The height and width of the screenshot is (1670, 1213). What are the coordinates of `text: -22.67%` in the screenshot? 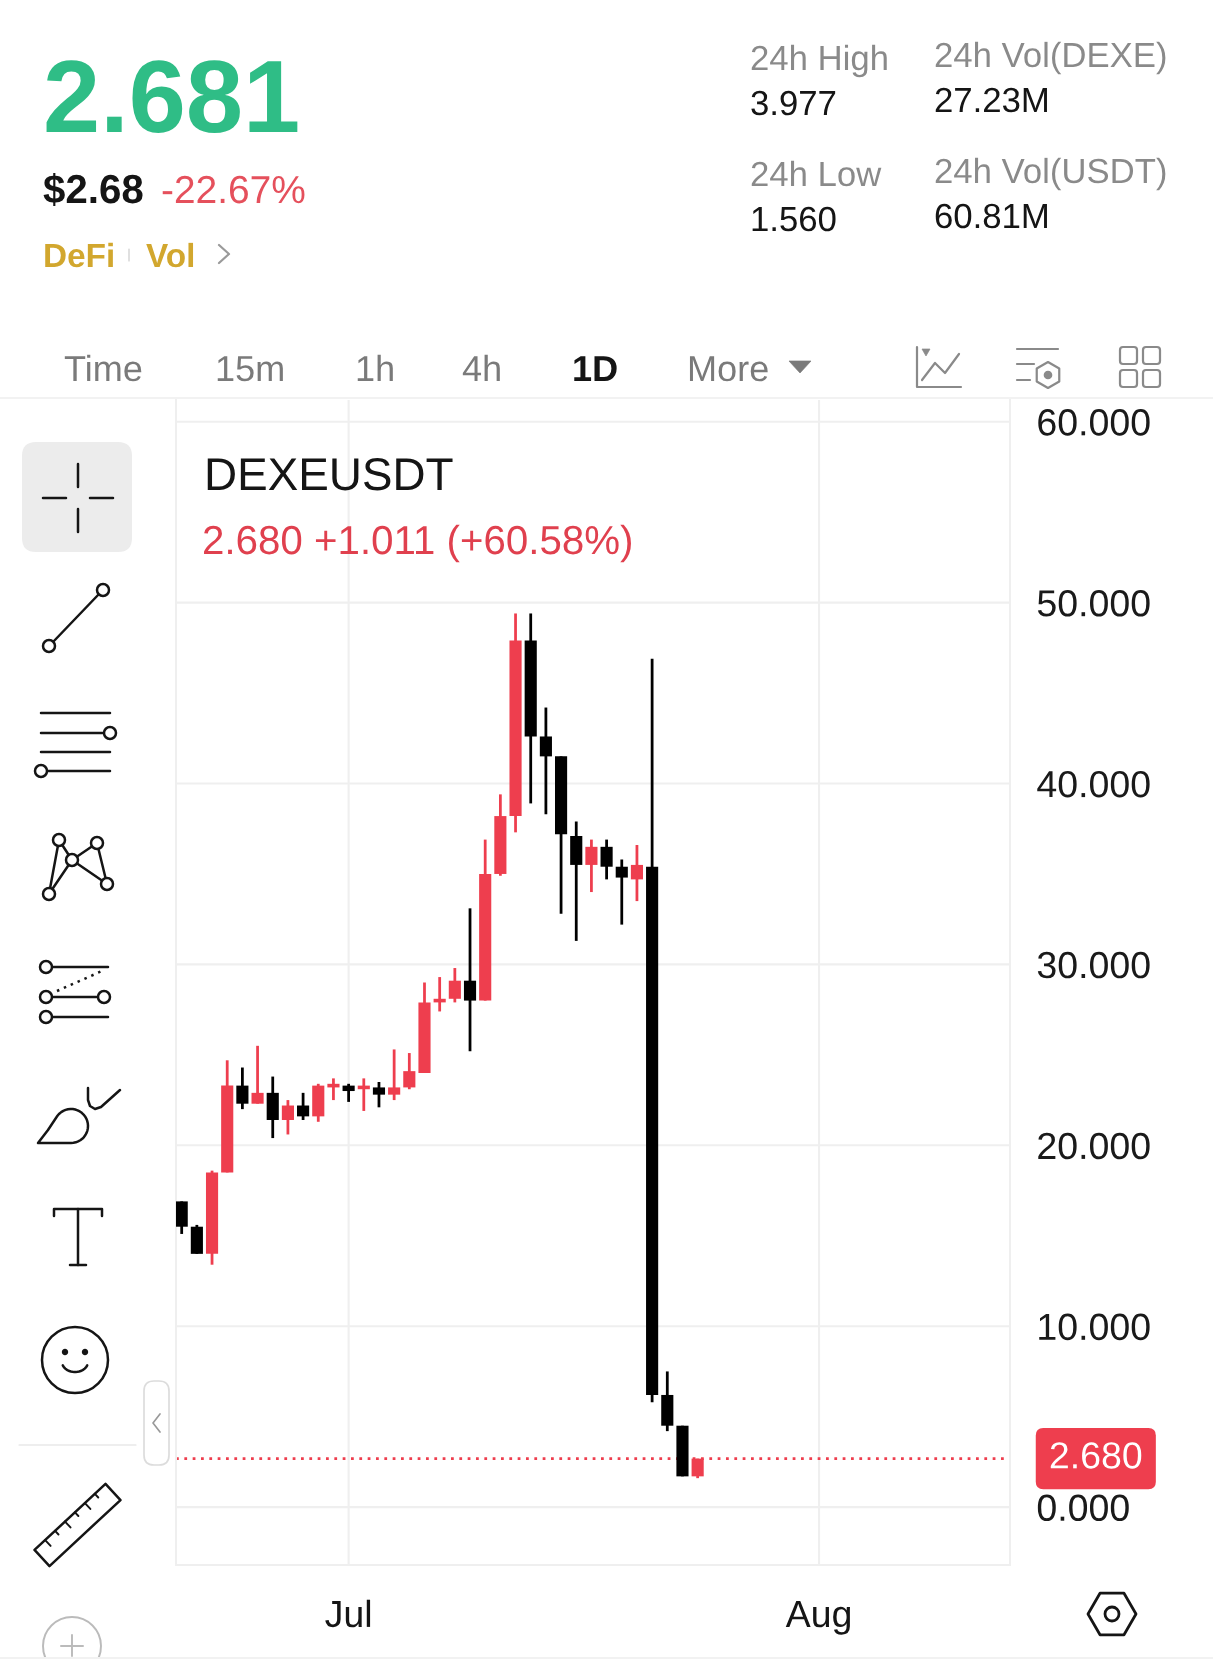 It's located at (233, 189).